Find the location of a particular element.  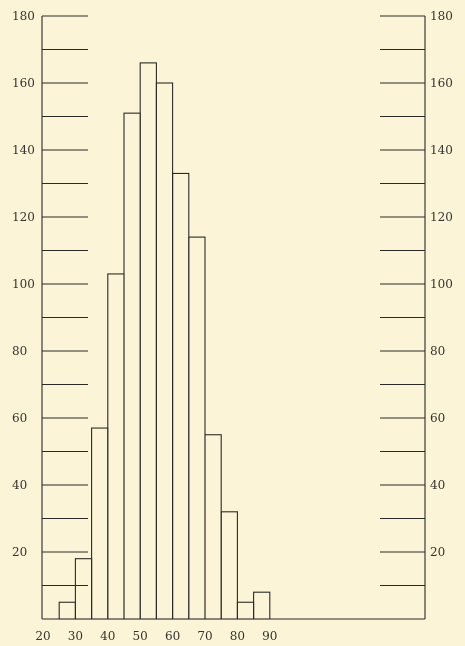

y-tick-label-right: 100 is located at coordinates (441, 284).